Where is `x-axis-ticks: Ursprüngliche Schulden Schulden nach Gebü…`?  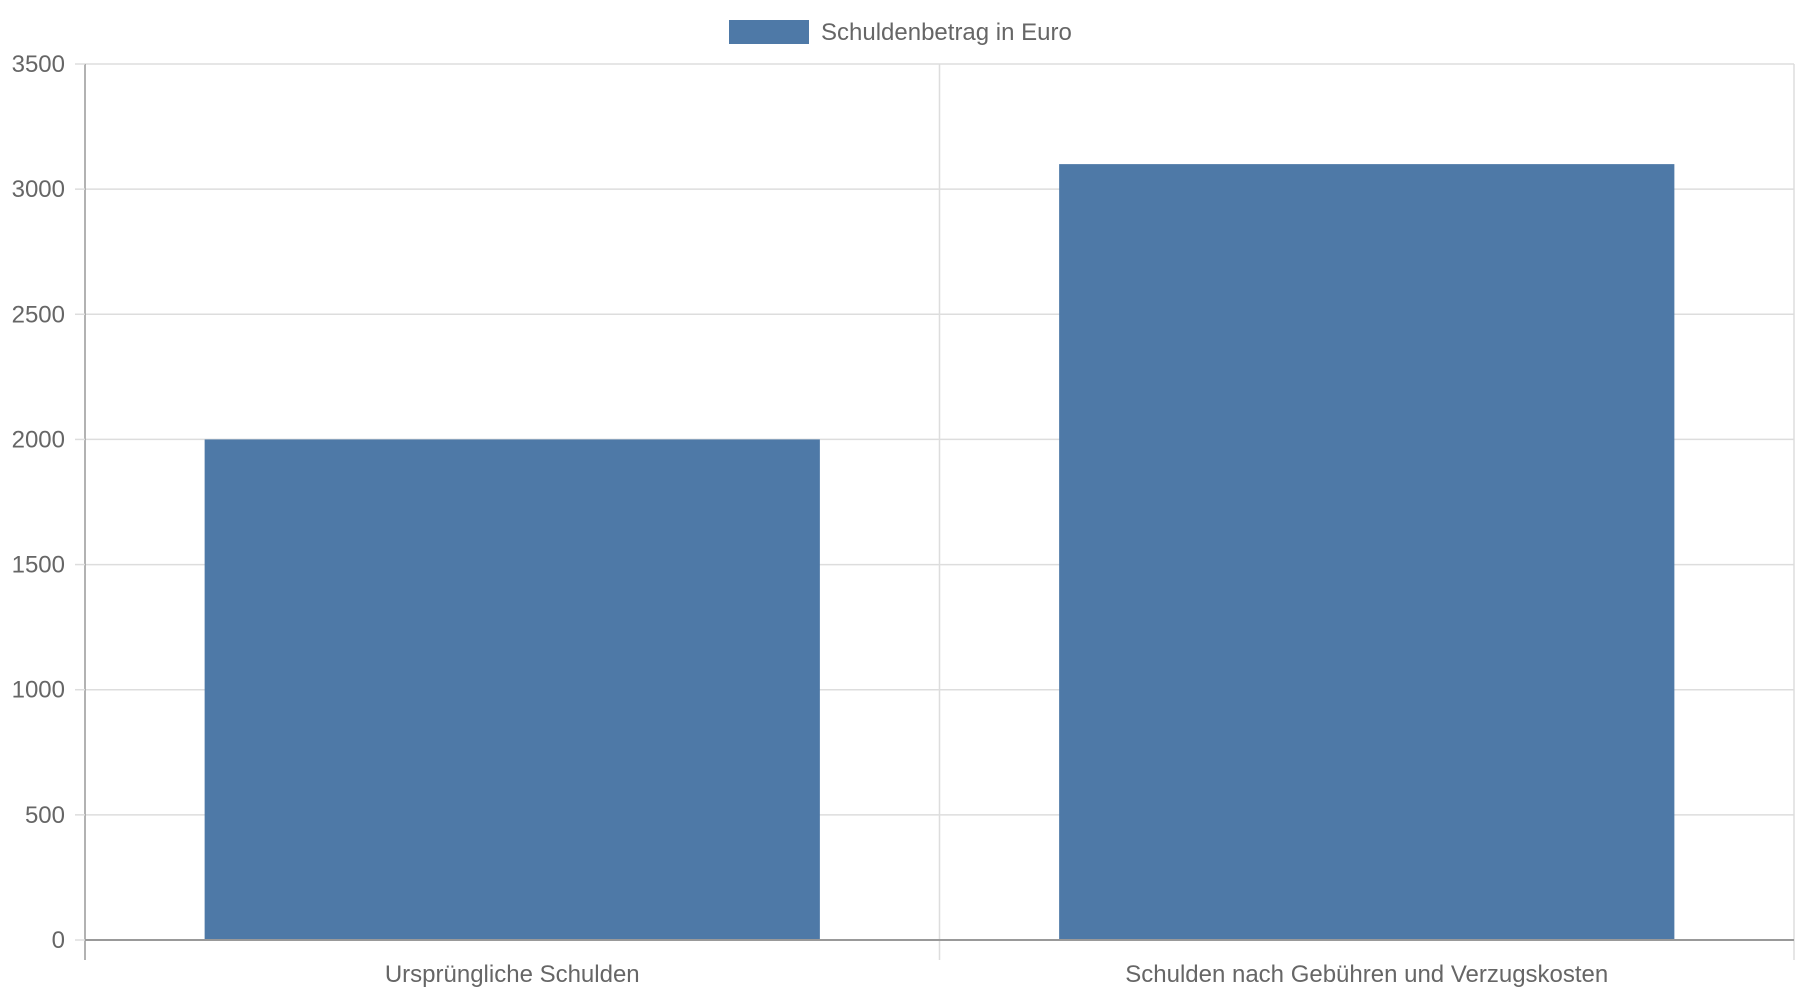 x-axis-ticks: Ursprüngliche Schulden Schulden nach Gebü… is located at coordinates (996, 974).